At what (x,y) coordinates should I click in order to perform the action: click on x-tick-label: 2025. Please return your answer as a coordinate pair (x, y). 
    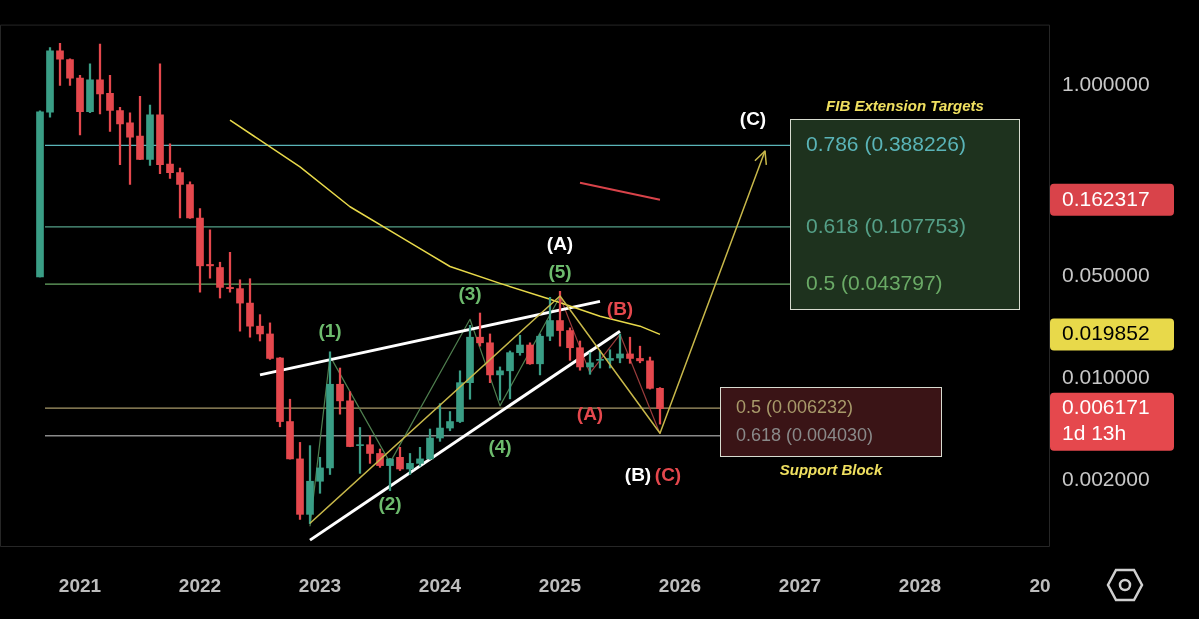
    Looking at the image, I should click on (560, 585).